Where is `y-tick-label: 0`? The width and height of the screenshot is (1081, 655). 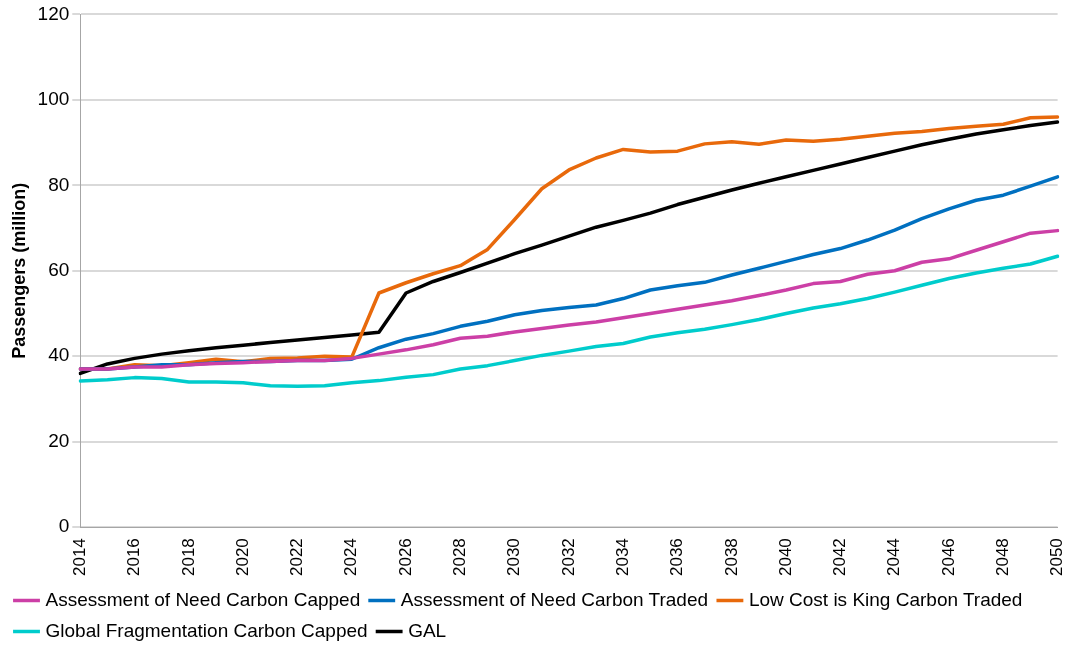
y-tick-label: 0 is located at coordinates (64, 526).